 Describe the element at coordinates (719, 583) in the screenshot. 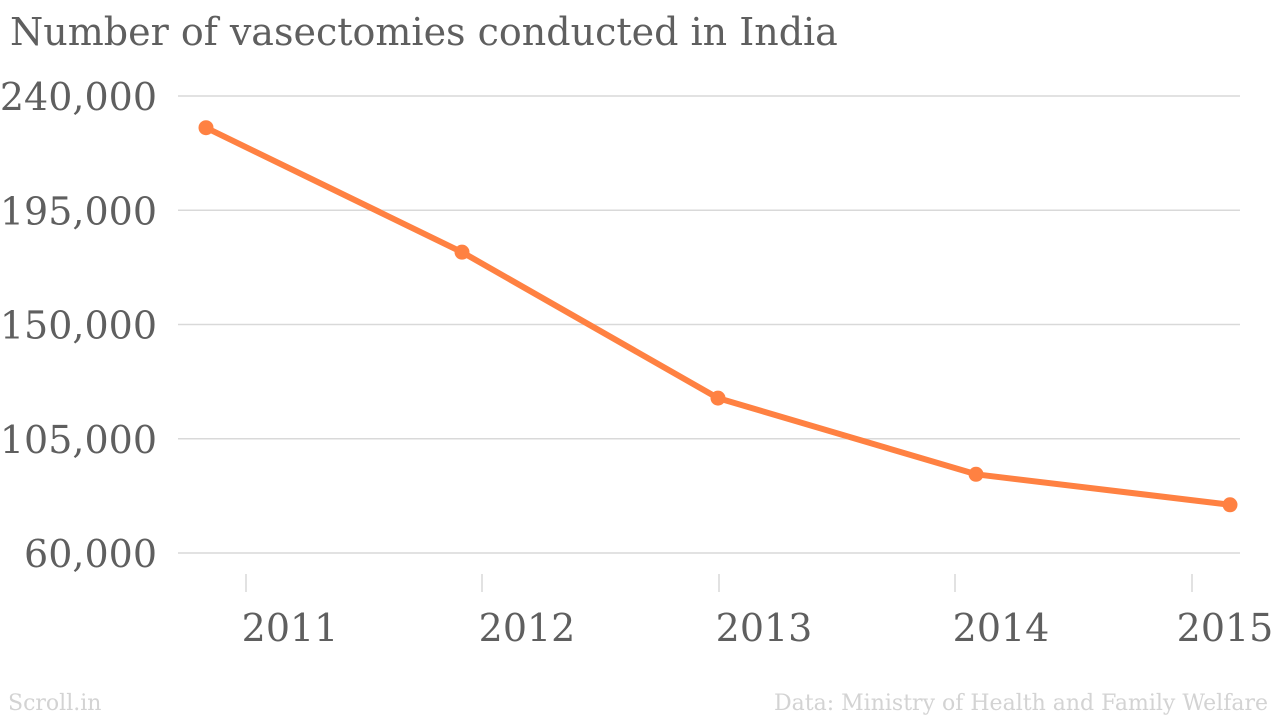

I see `x-axis-ticks` at that location.